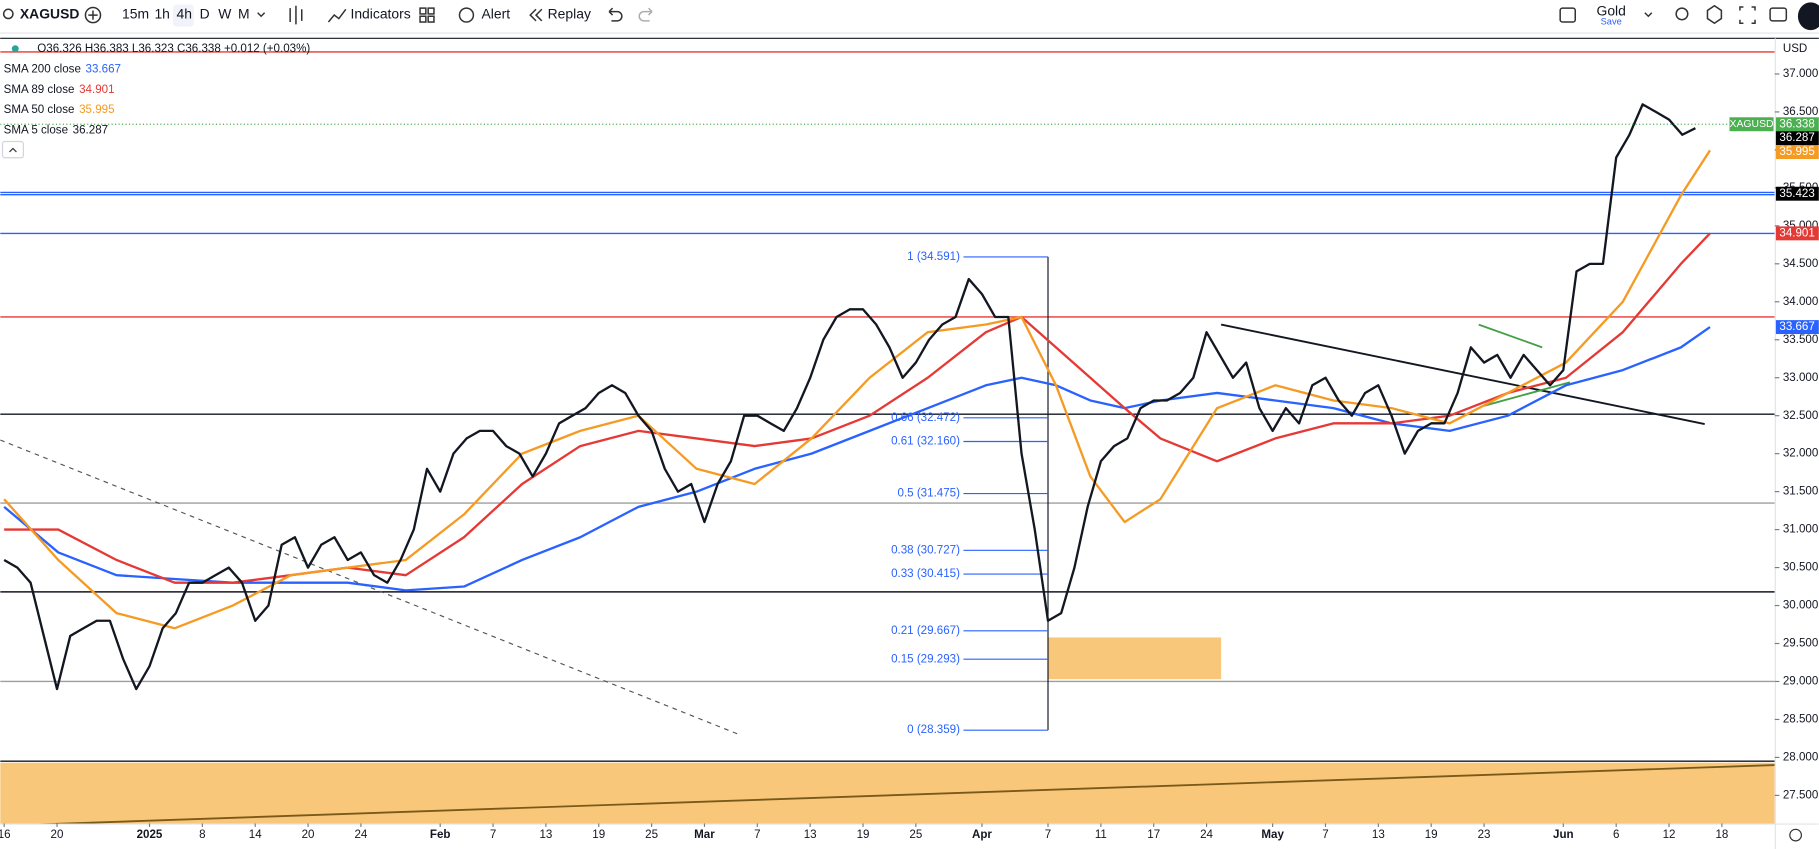  I want to click on layout-name: Gold, so click(1611, 10).